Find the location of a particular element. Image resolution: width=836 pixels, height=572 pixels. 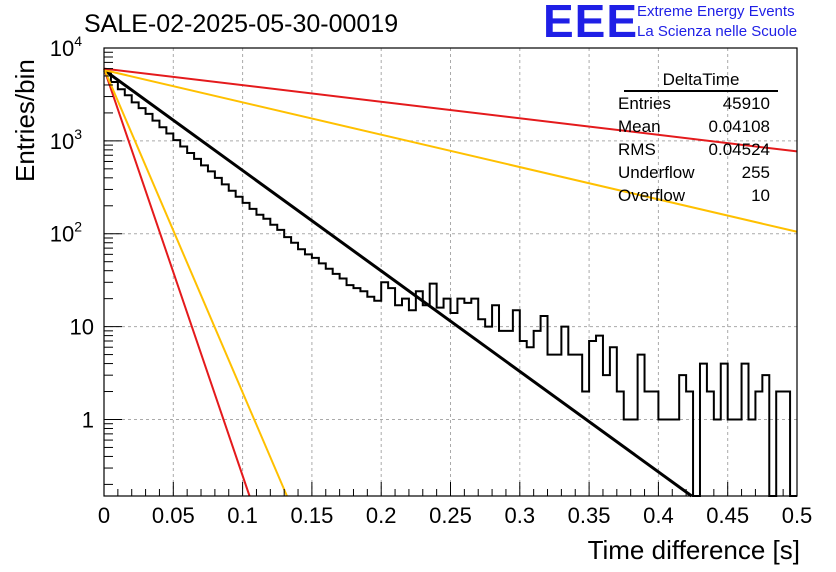

y-tick-exponent: 2 is located at coordinates (78, 227).